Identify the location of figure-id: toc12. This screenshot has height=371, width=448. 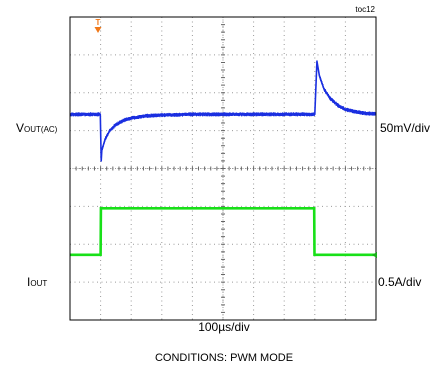
(365, 9).